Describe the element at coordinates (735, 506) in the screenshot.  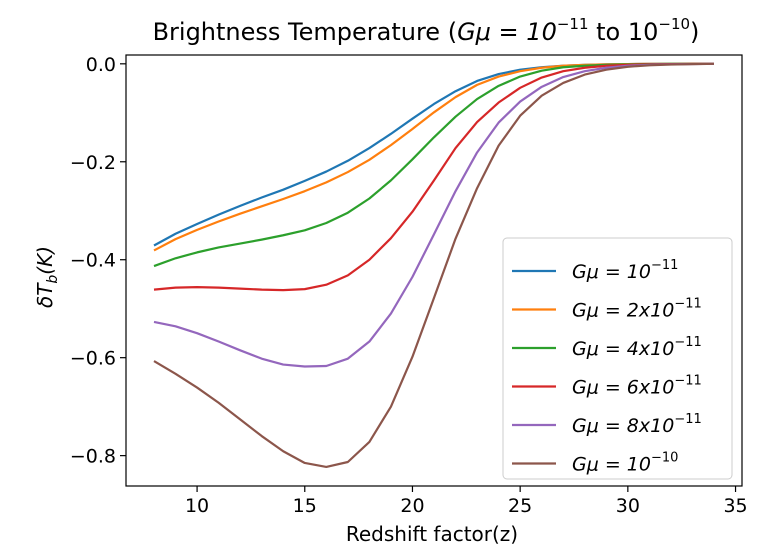
I see `x-tick-label-35: 35` at that location.